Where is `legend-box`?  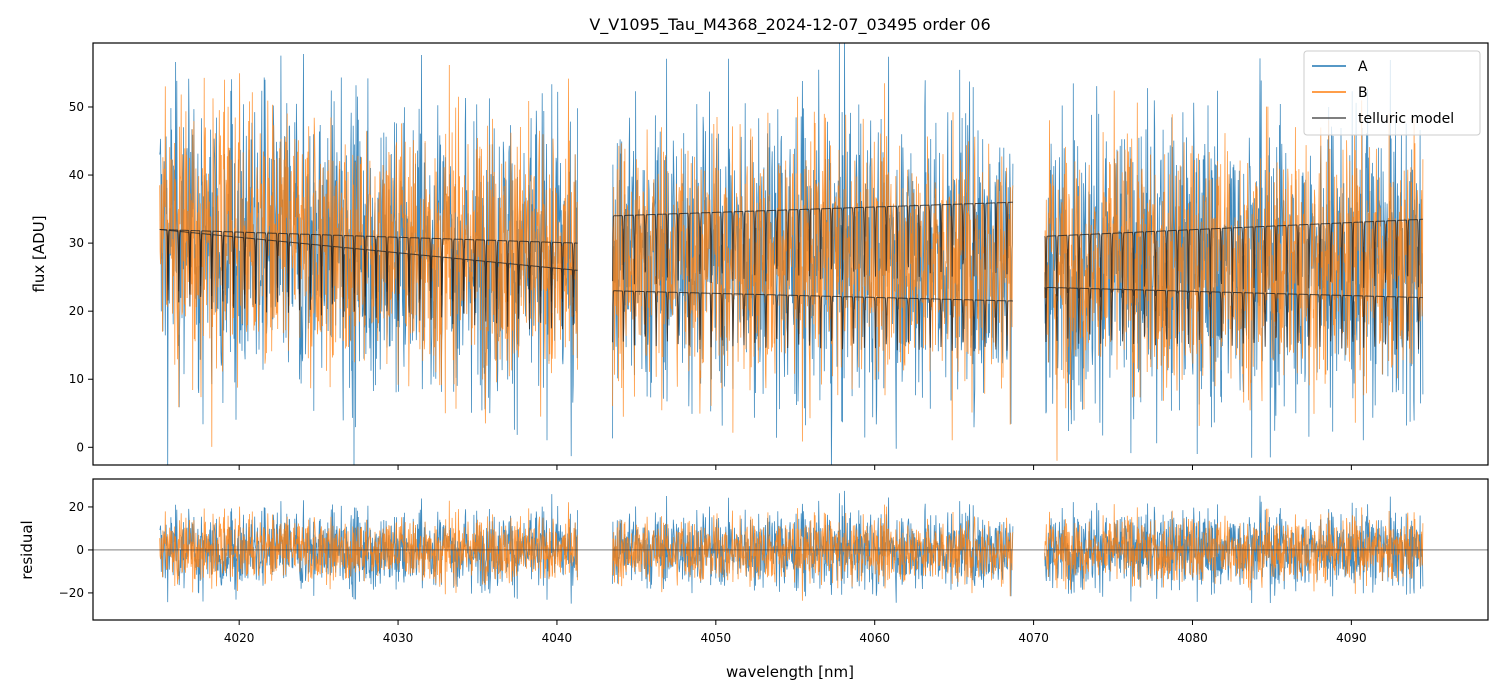
legend-box is located at coordinates (1392, 93).